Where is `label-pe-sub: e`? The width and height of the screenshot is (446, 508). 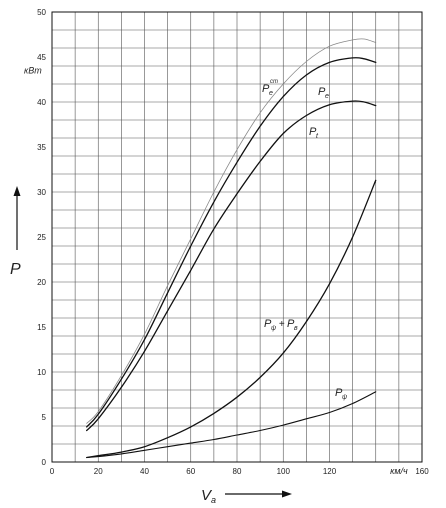 label-pe-sub: e is located at coordinates (327, 96).